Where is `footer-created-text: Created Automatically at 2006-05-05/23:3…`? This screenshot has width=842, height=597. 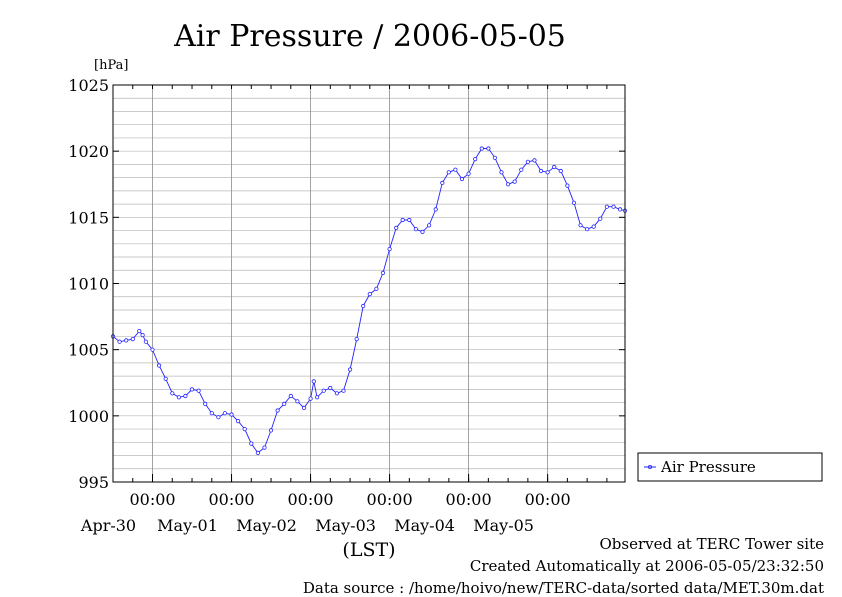 footer-created-text: Created Automatically at 2006-05-05/23:3… is located at coordinates (646, 566).